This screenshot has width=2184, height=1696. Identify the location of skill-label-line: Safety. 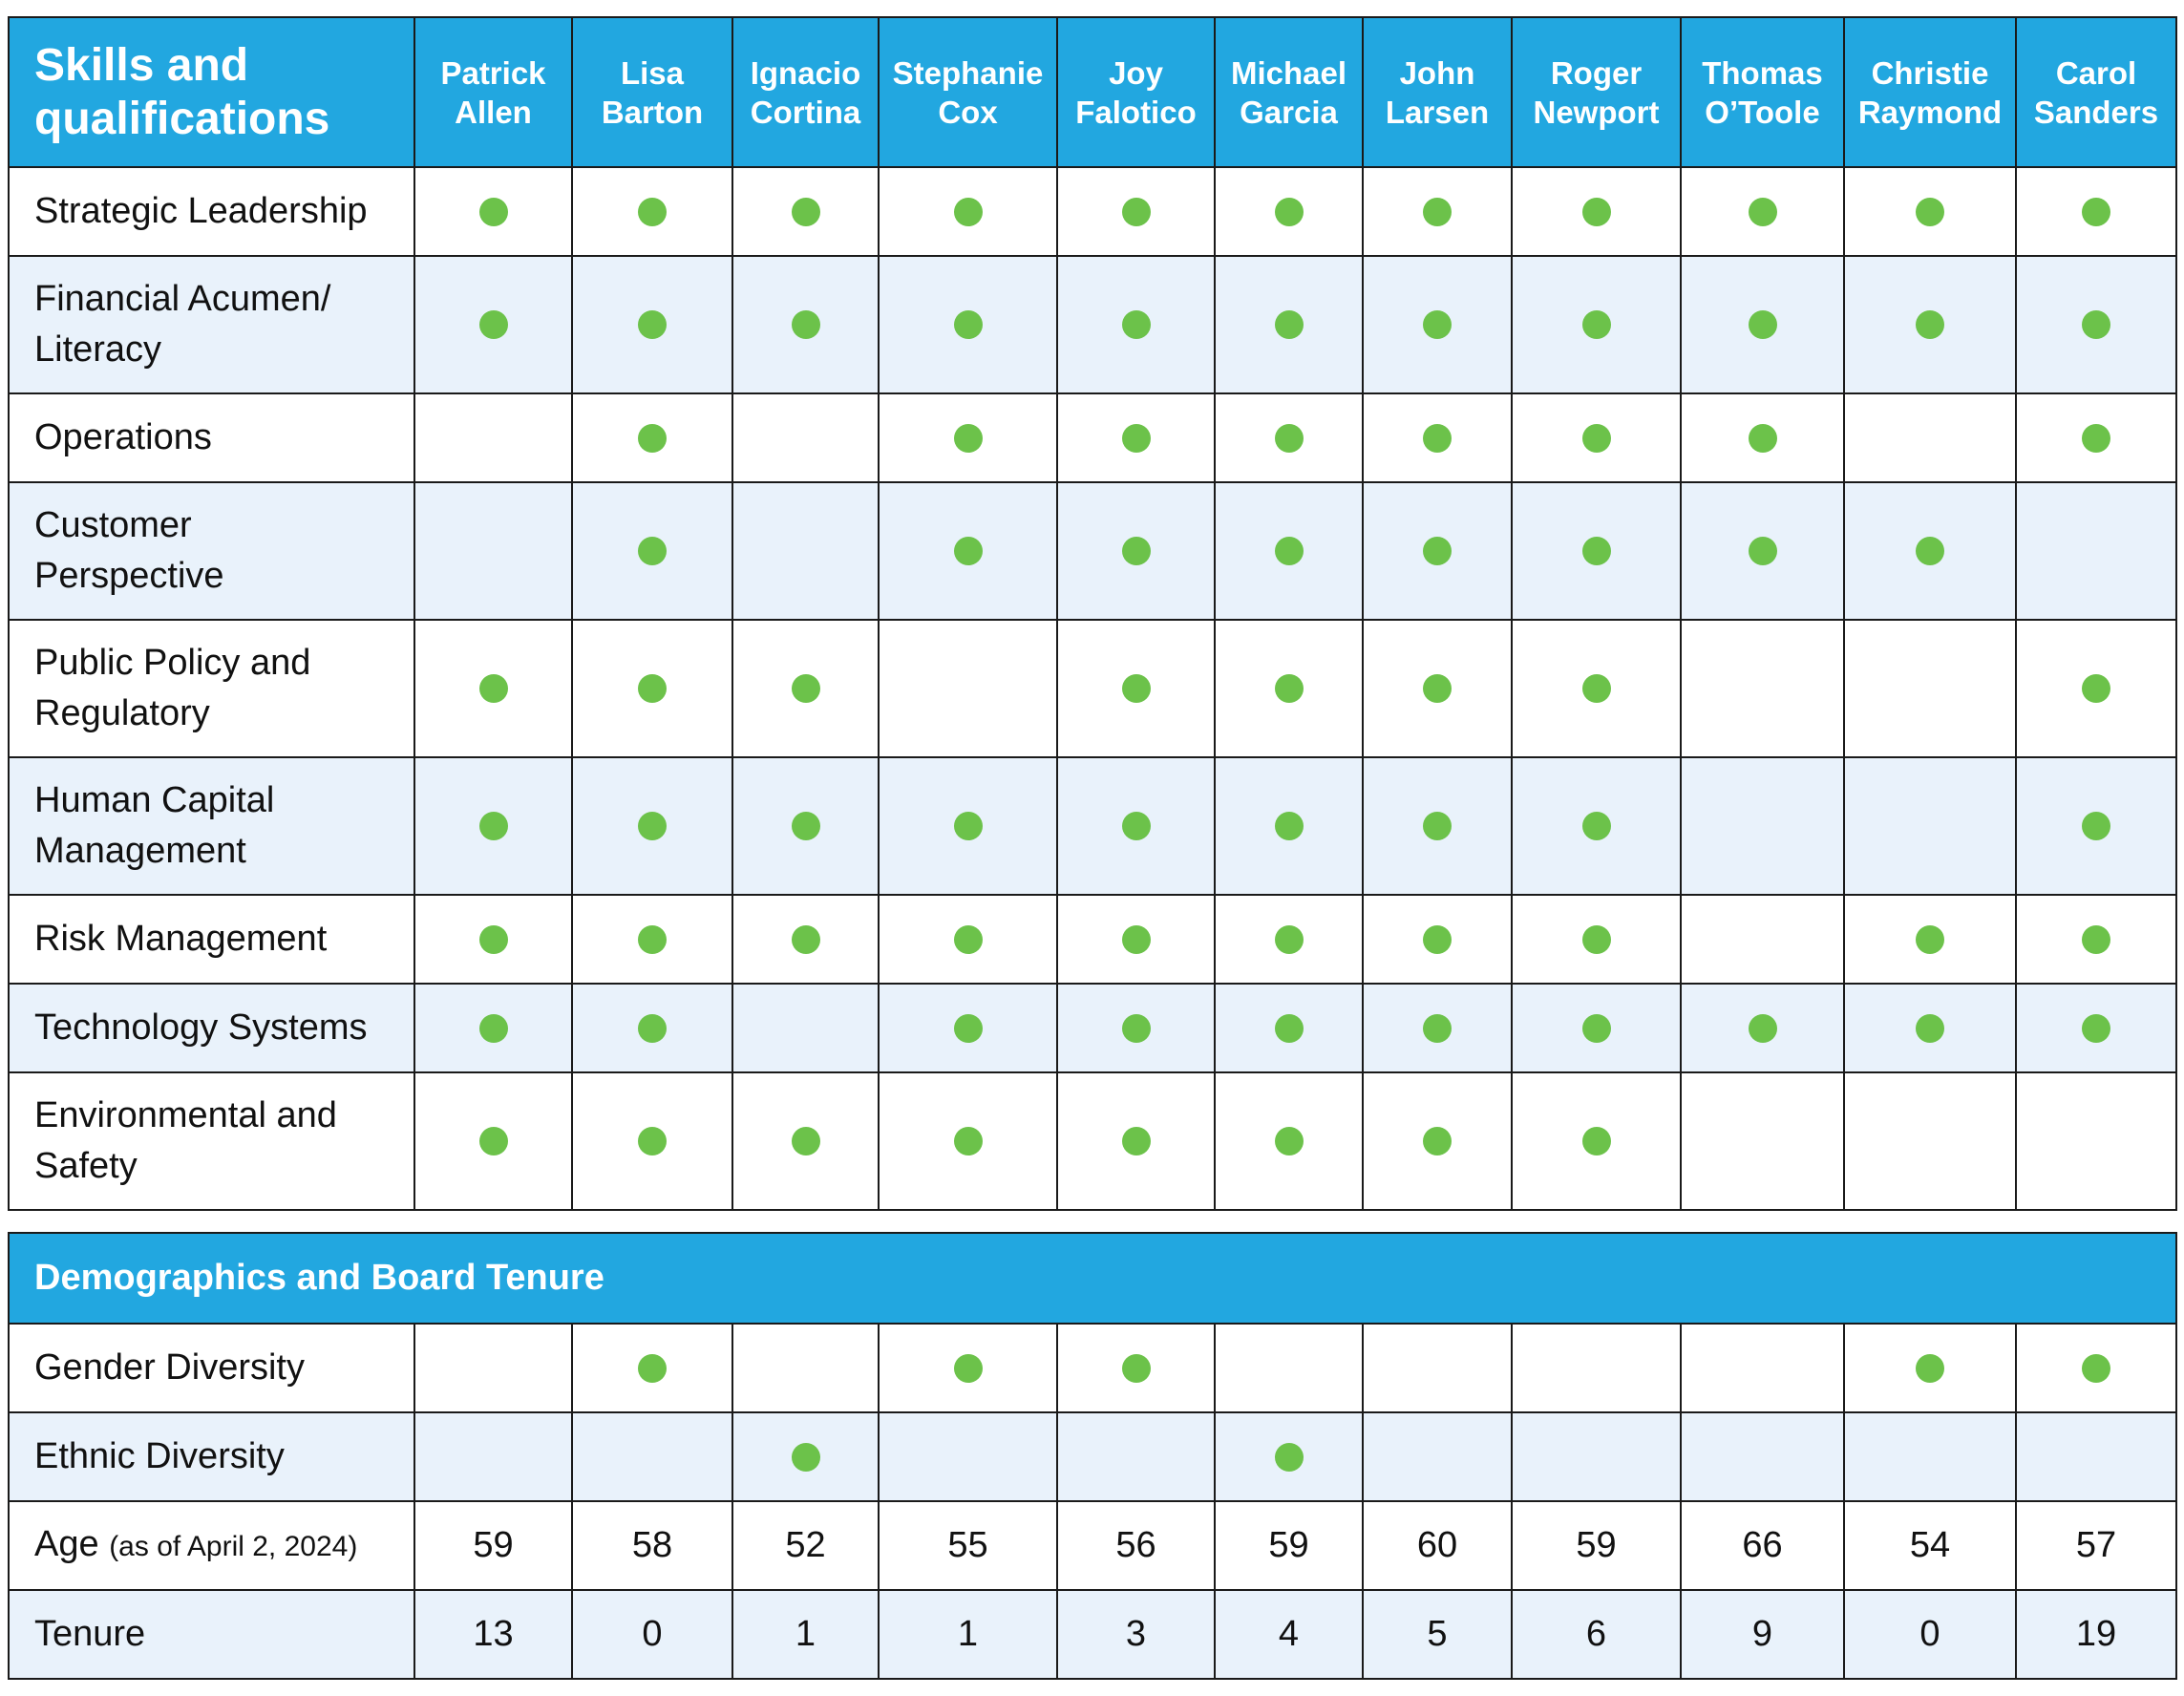
(86, 1166).